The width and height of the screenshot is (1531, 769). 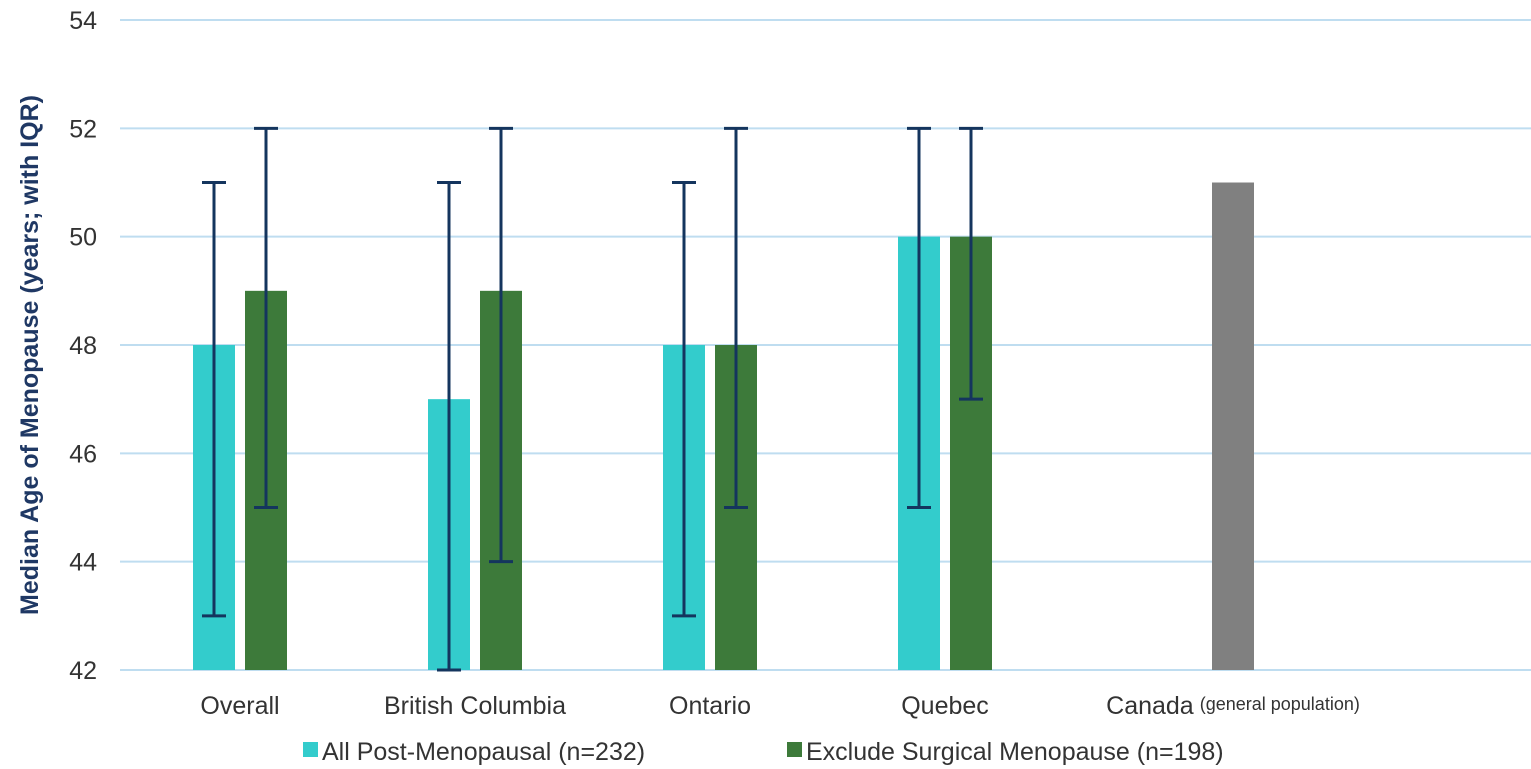 I want to click on x-tick-label: Canada (general population), so click(x=1233, y=706).